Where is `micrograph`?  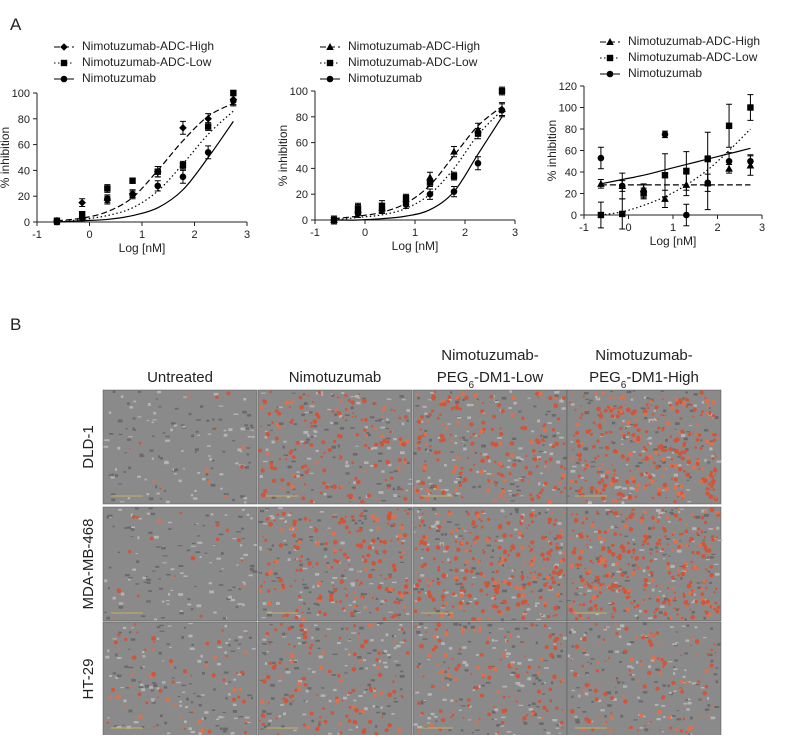 micrograph is located at coordinates (490, 678).